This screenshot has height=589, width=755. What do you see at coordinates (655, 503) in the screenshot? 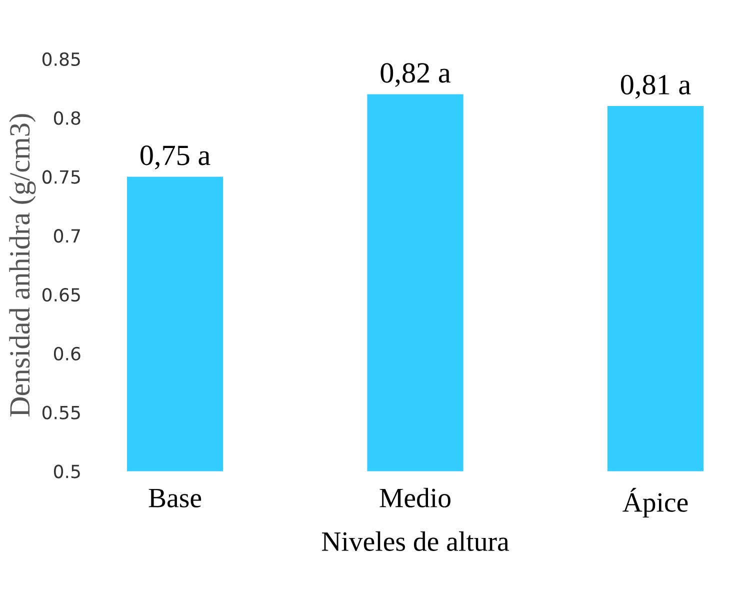
I see `x-tick-label: Ápice` at bounding box center [655, 503].